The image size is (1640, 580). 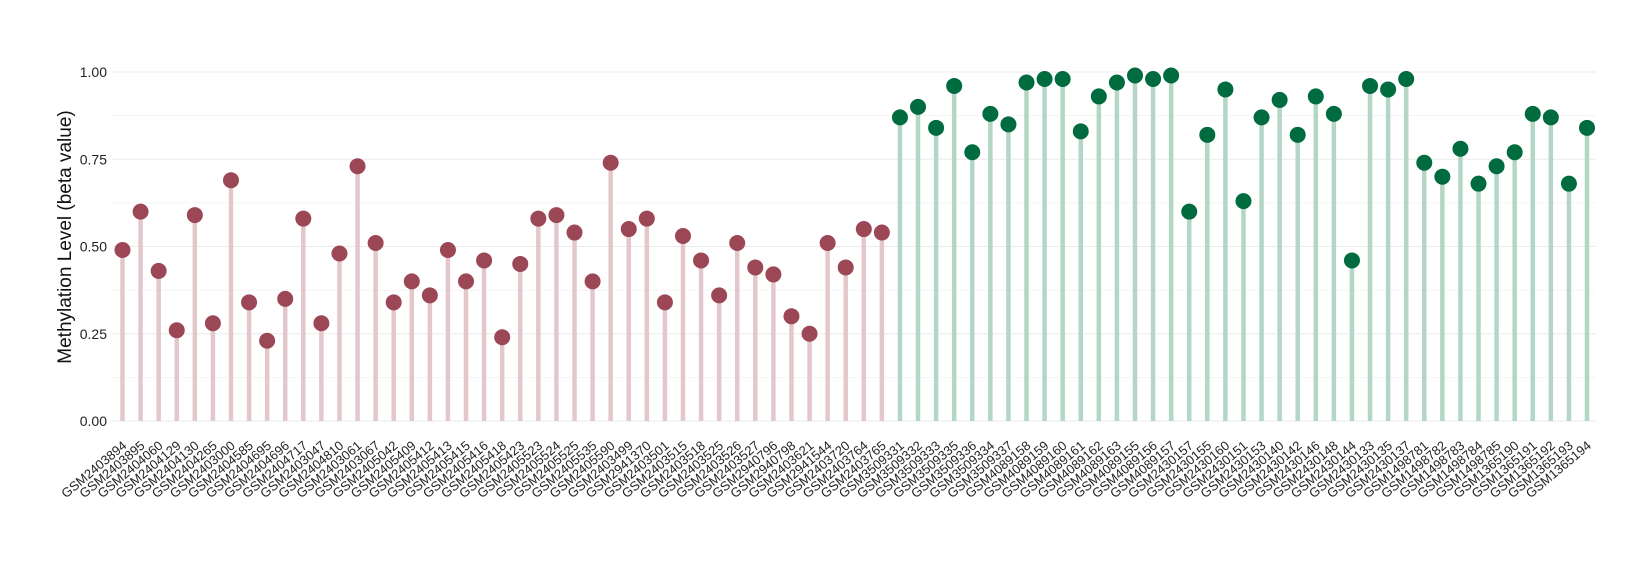 I want to click on y-tick-label: 1.00, so click(x=93, y=72).